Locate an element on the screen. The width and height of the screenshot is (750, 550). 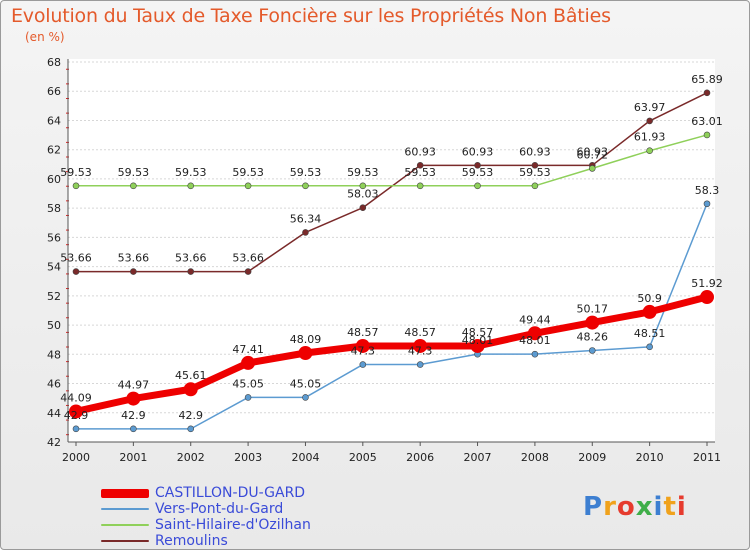
x-tick-label: 2011 is located at coordinates (707, 457).